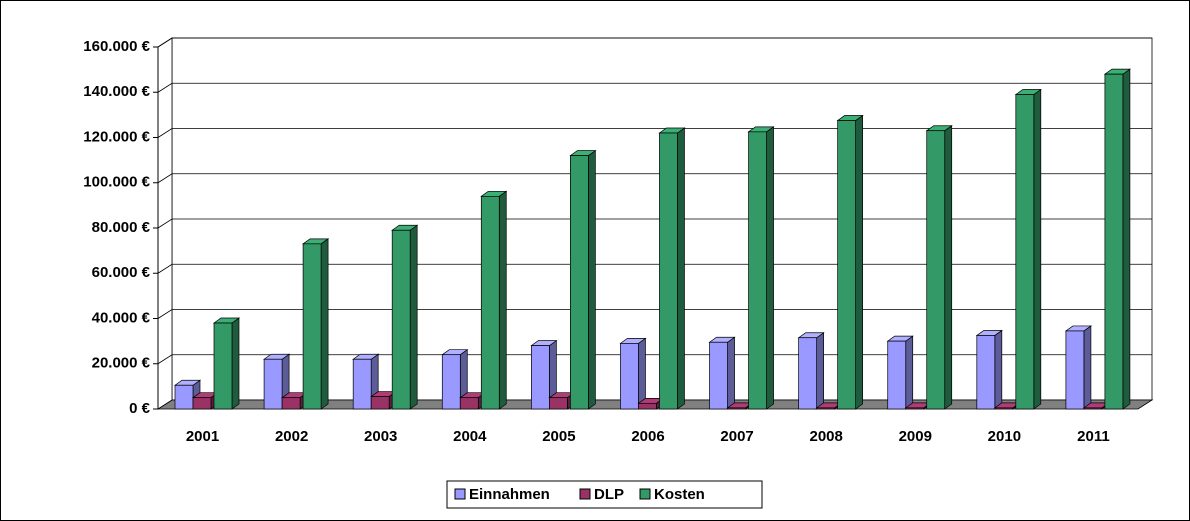  Describe the element at coordinates (121, 363) in the screenshot. I see `y-tick-label: 20.000 €` at that location.